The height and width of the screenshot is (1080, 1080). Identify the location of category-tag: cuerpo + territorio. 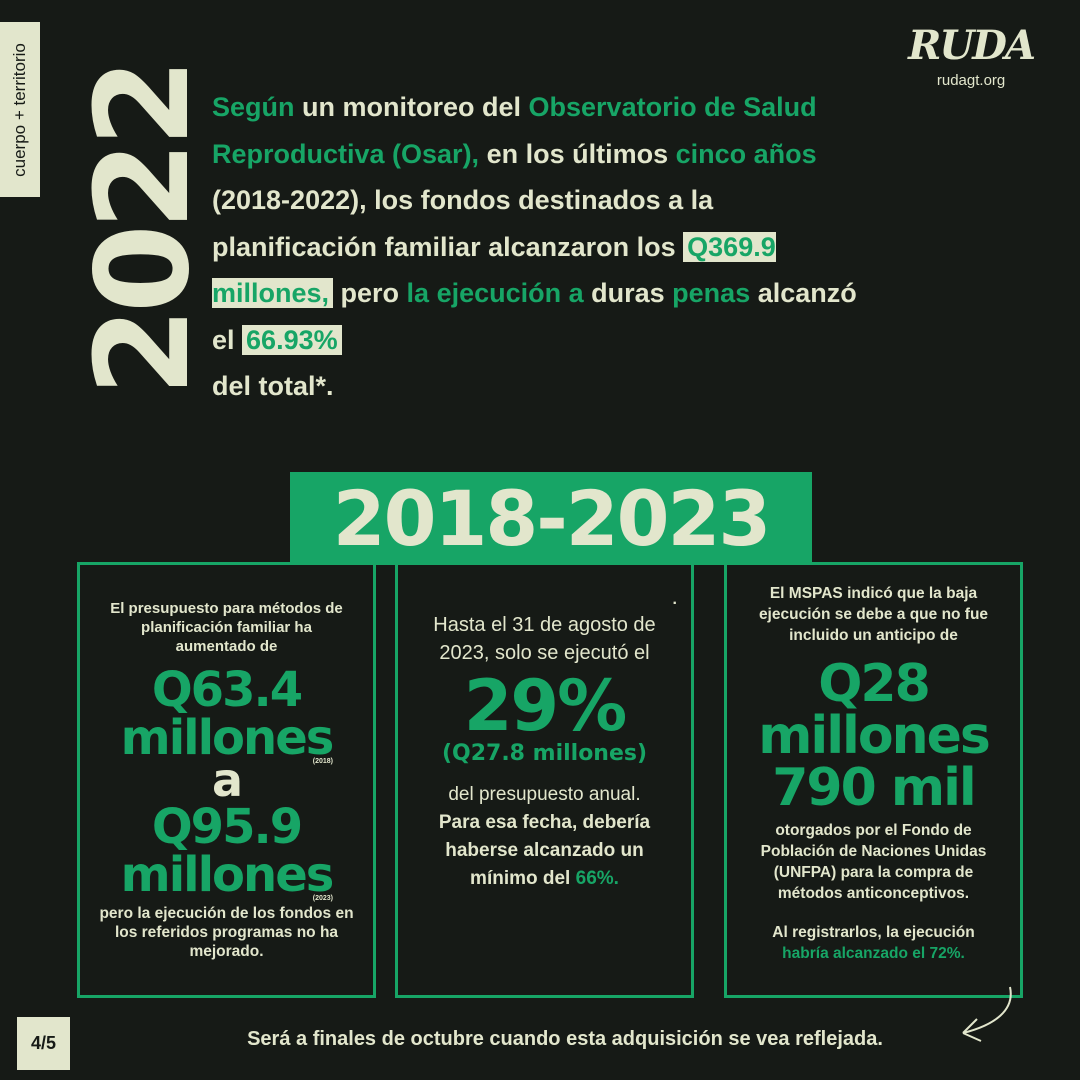
(20, 109).